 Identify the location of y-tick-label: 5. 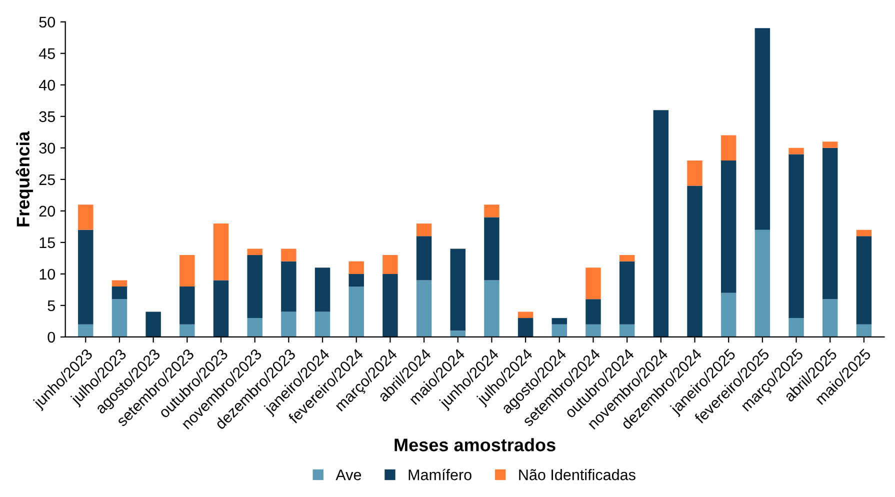
(51, 306).